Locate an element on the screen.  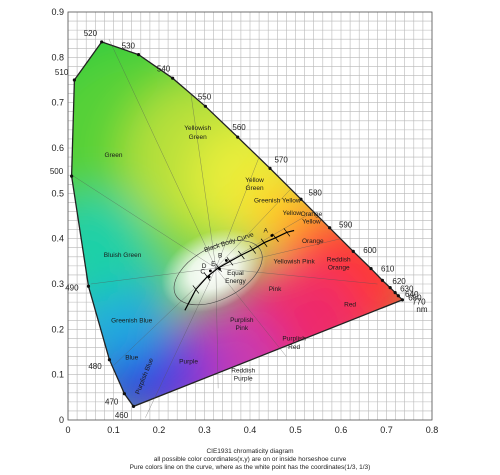
white-region-ellipse is located at coordinates (218, 273).